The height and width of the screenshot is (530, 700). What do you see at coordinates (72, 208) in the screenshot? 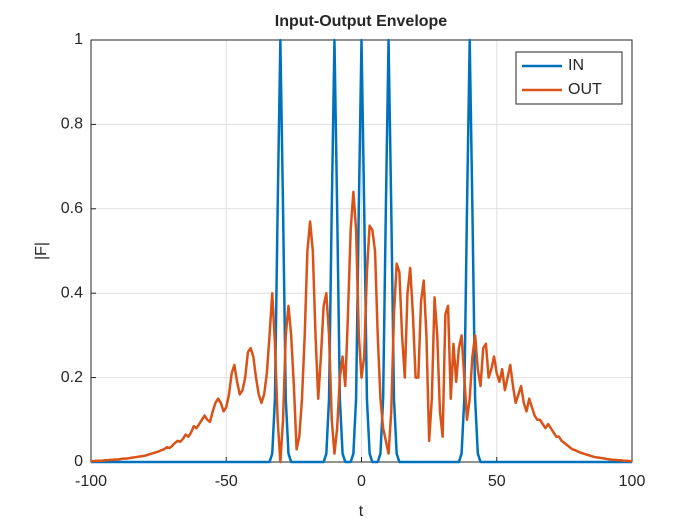
I see `y-tick-label: 0.6` at bounding box center [72, 208].